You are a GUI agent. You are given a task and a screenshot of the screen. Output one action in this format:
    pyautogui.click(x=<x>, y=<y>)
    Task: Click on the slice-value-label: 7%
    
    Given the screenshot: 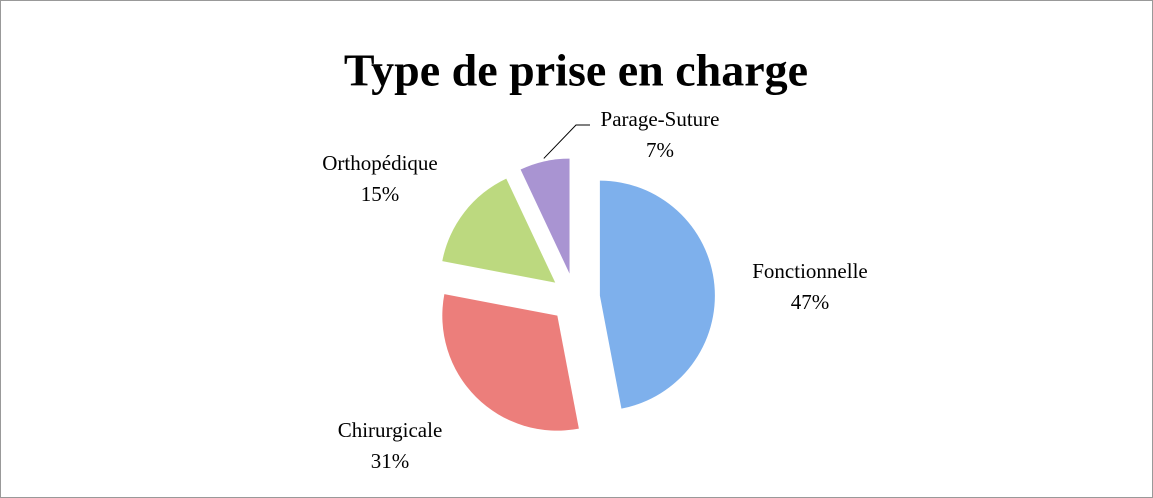 What is the action you would take?
    pyautogui.click(x=660, y=150)
    